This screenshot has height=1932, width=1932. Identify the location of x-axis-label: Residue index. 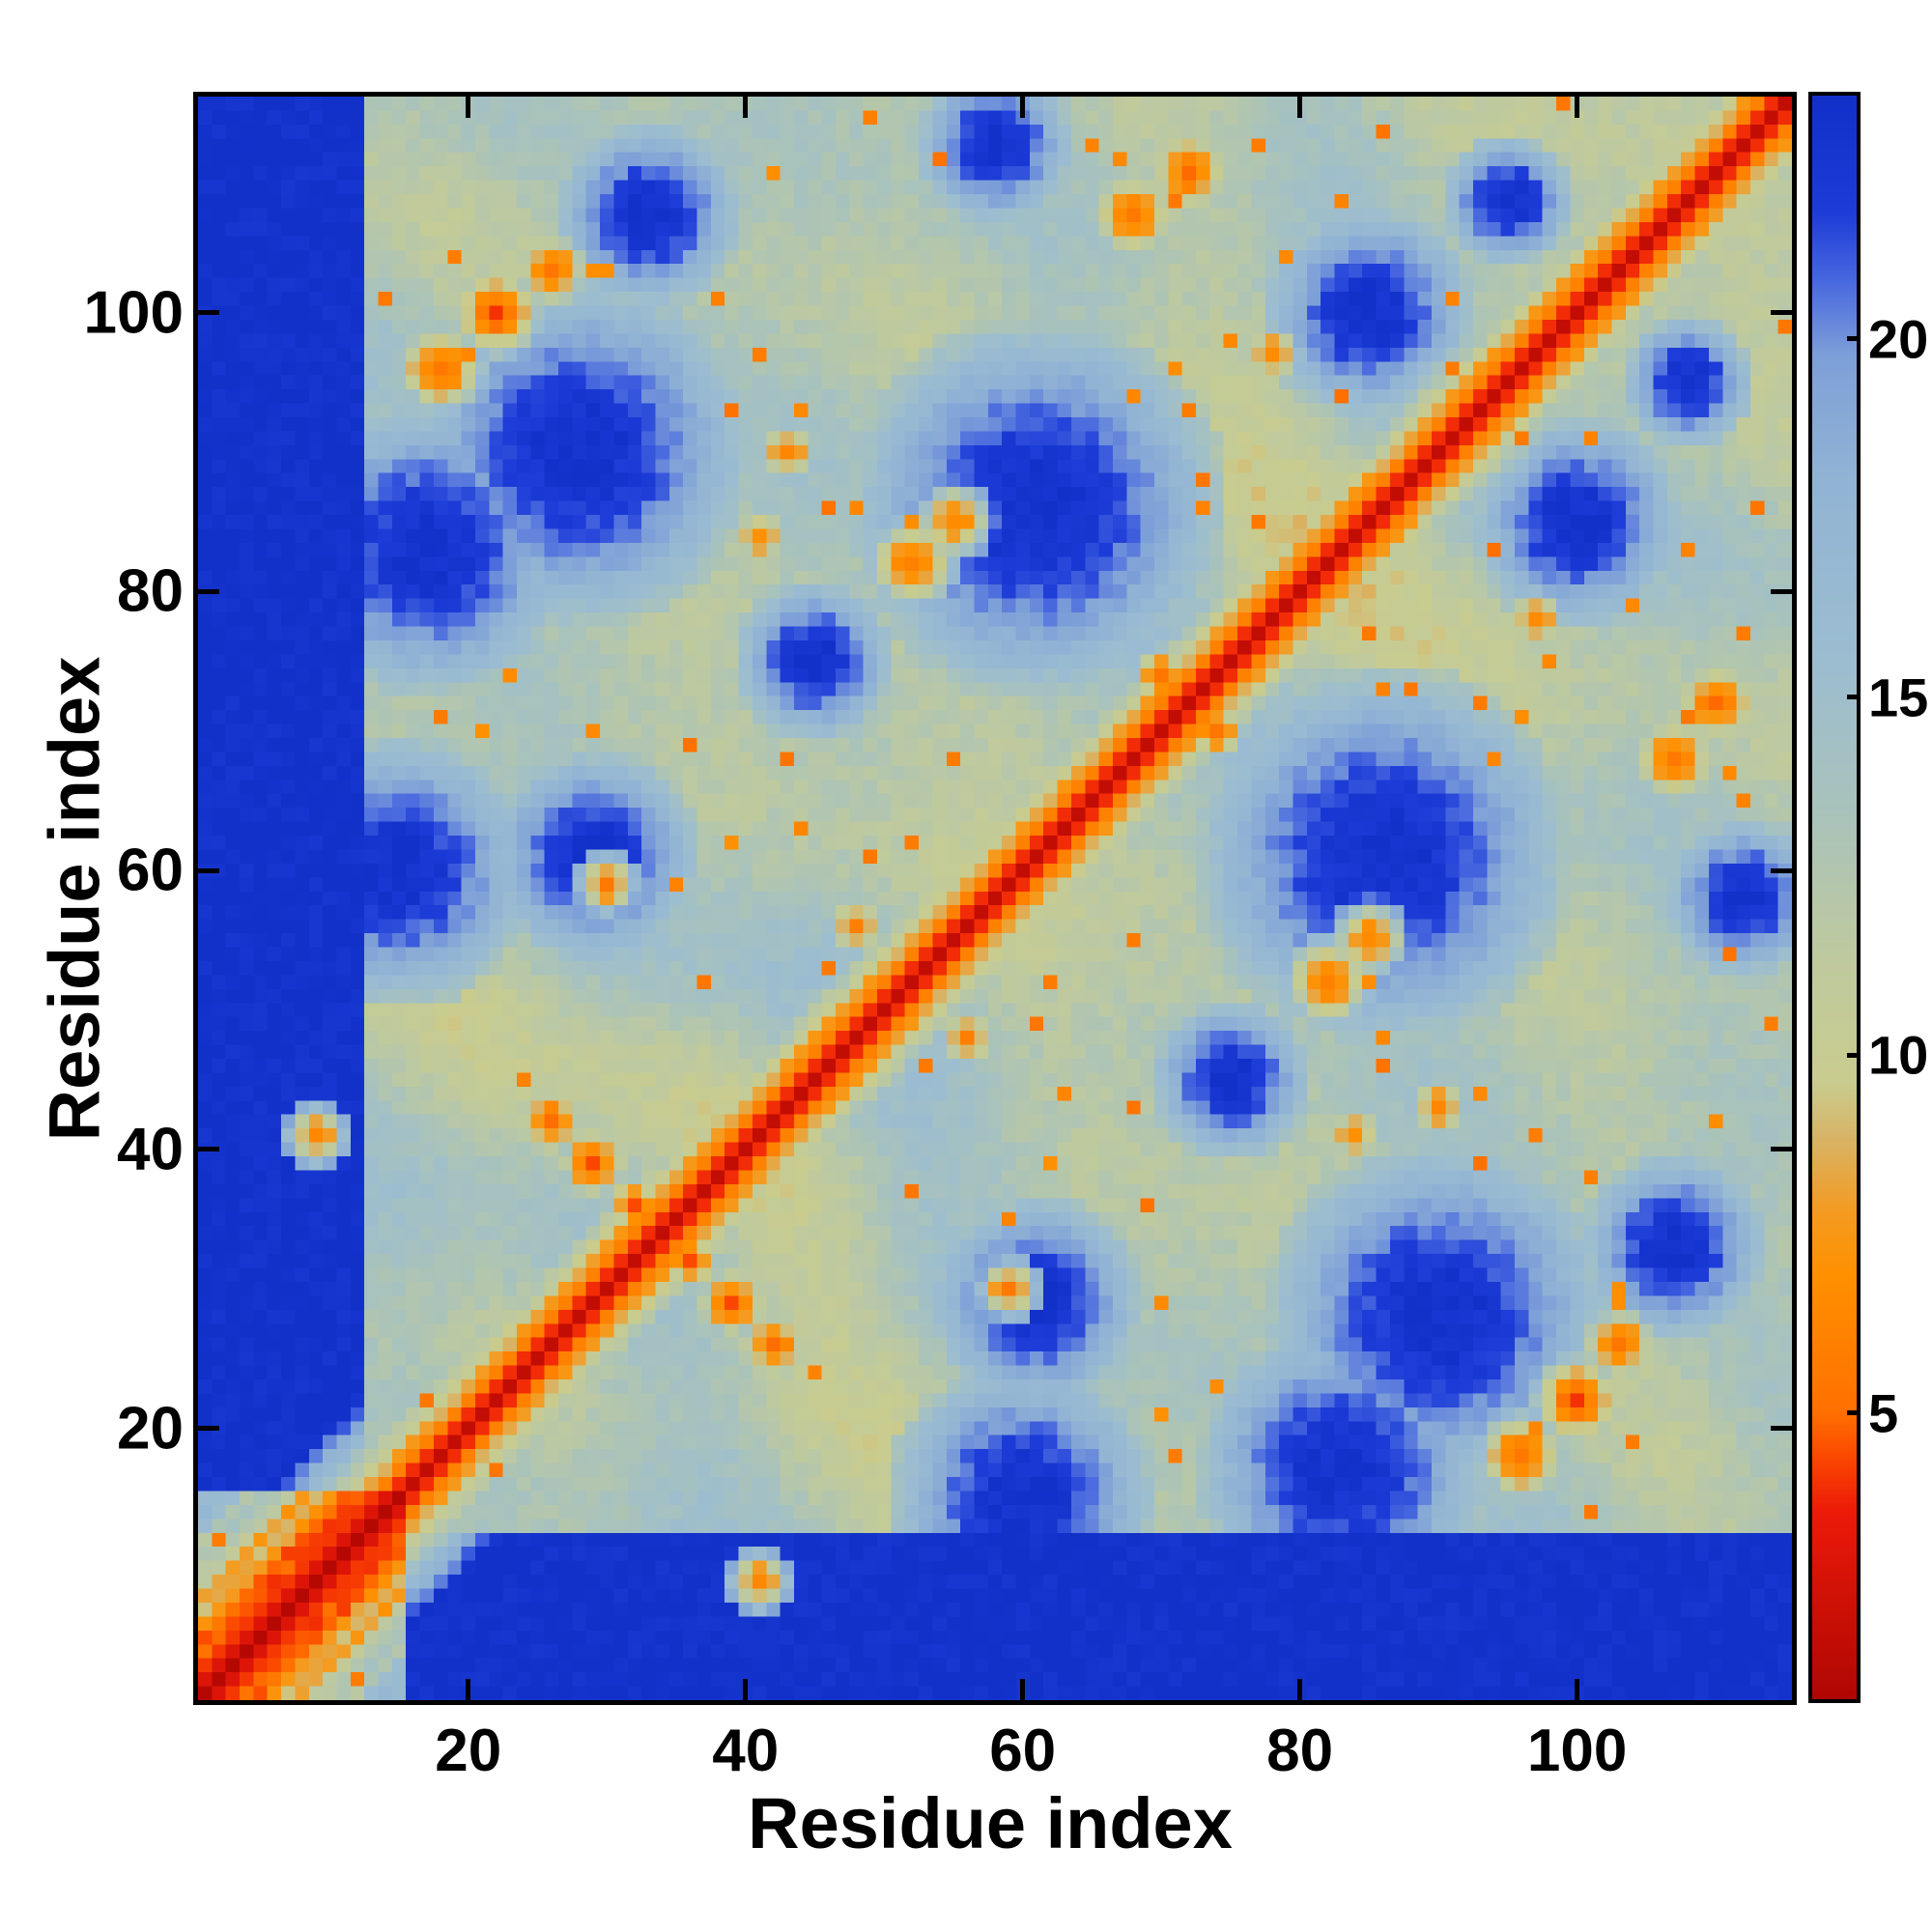
(990, 1823).